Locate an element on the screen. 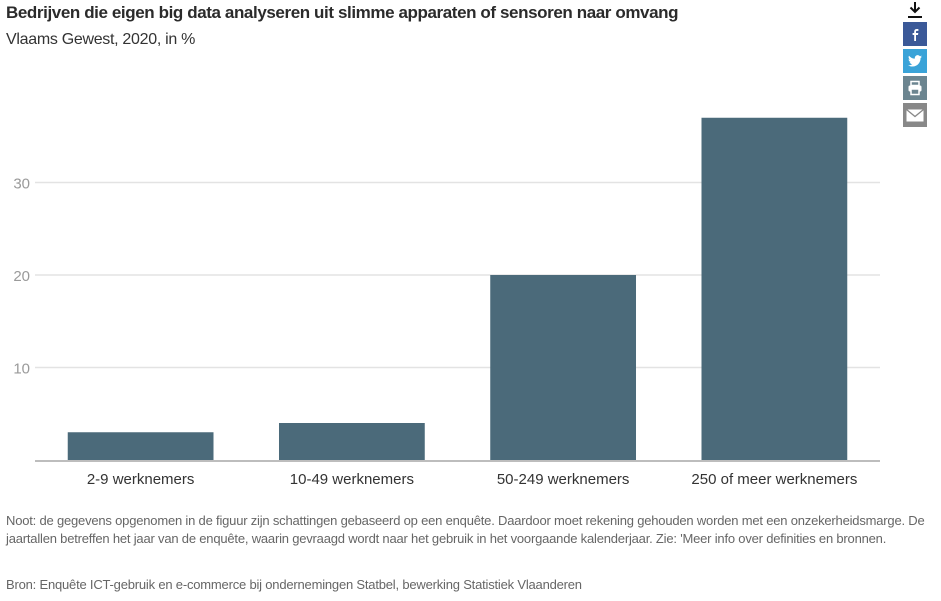 Image resolution: width=941 pixels, height=601 pixels. y-tick-label: 20 is located at coordinates (21, 276).